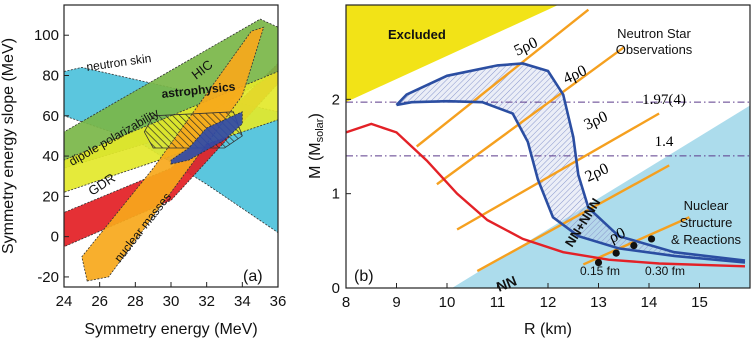  I want to click on x-tick-label: 12, so click(548, 302).